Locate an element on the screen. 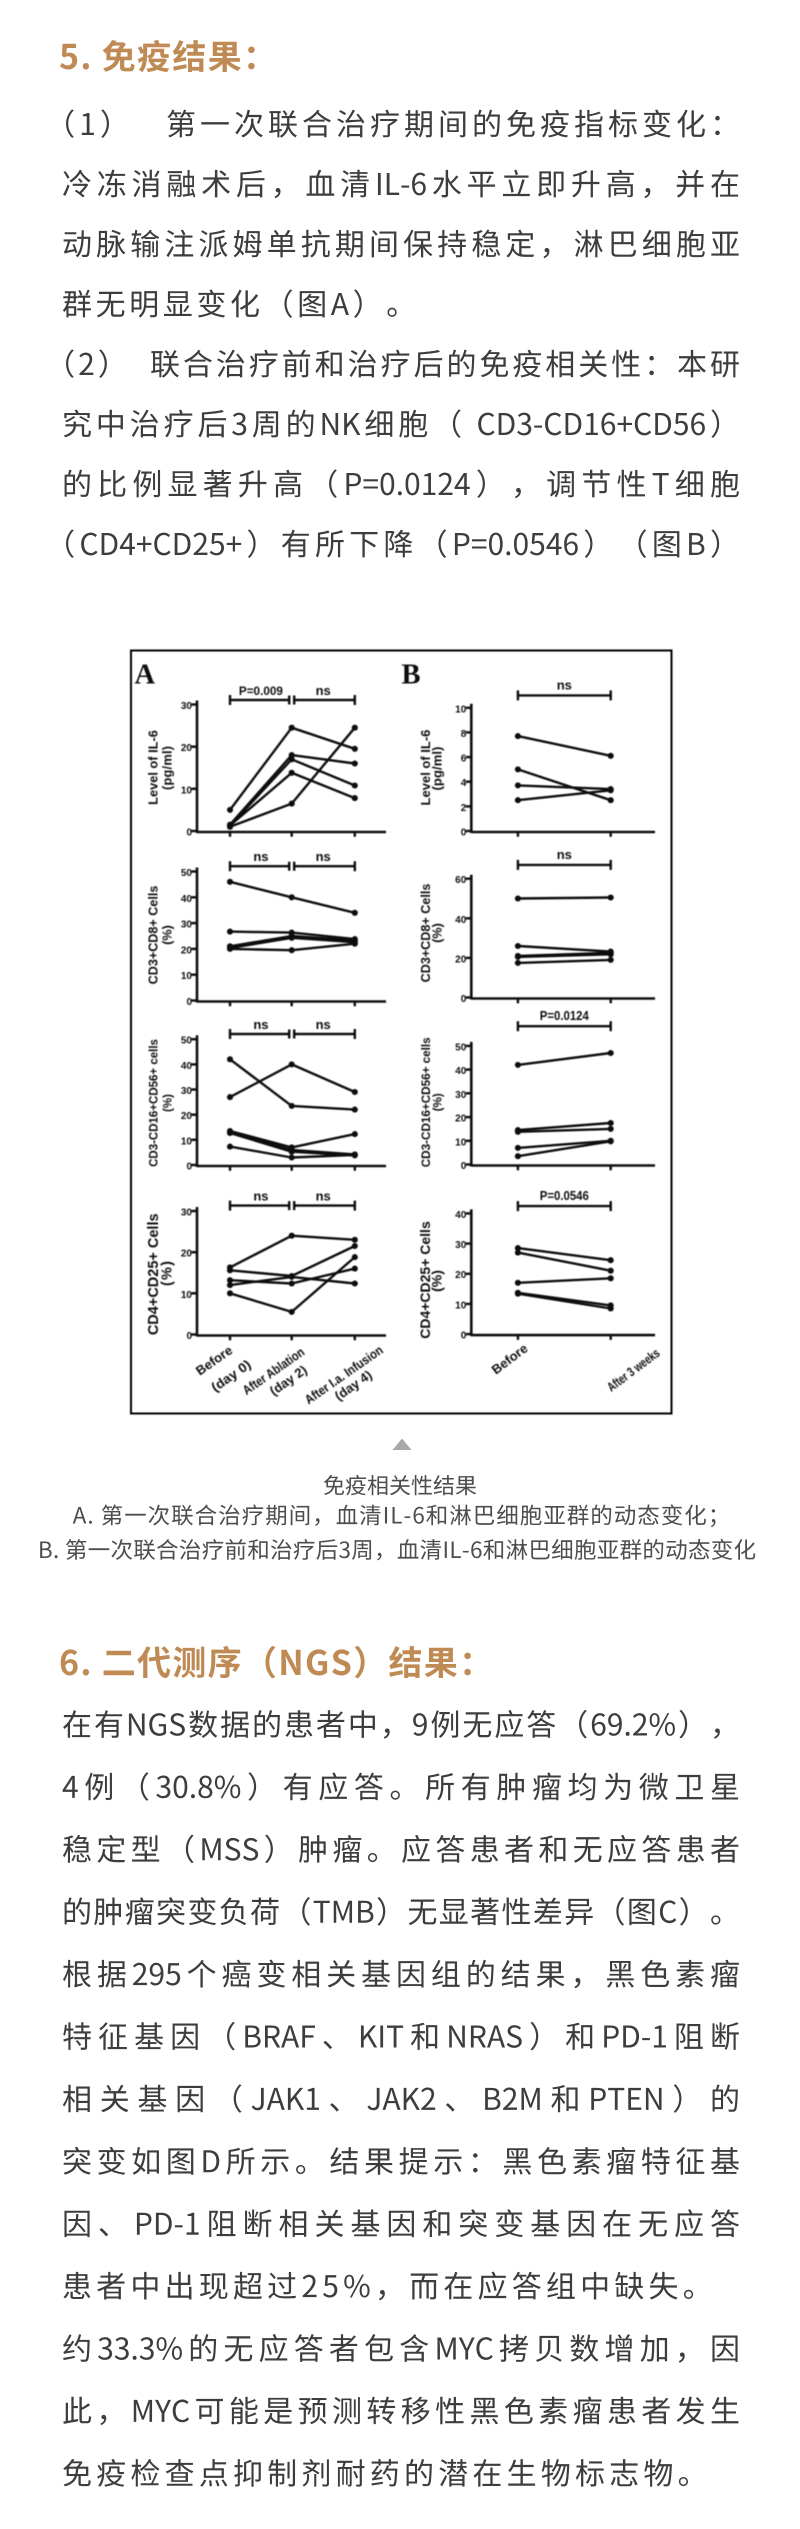  svg-text: P=0.009 is located at coordinates (261, 691).